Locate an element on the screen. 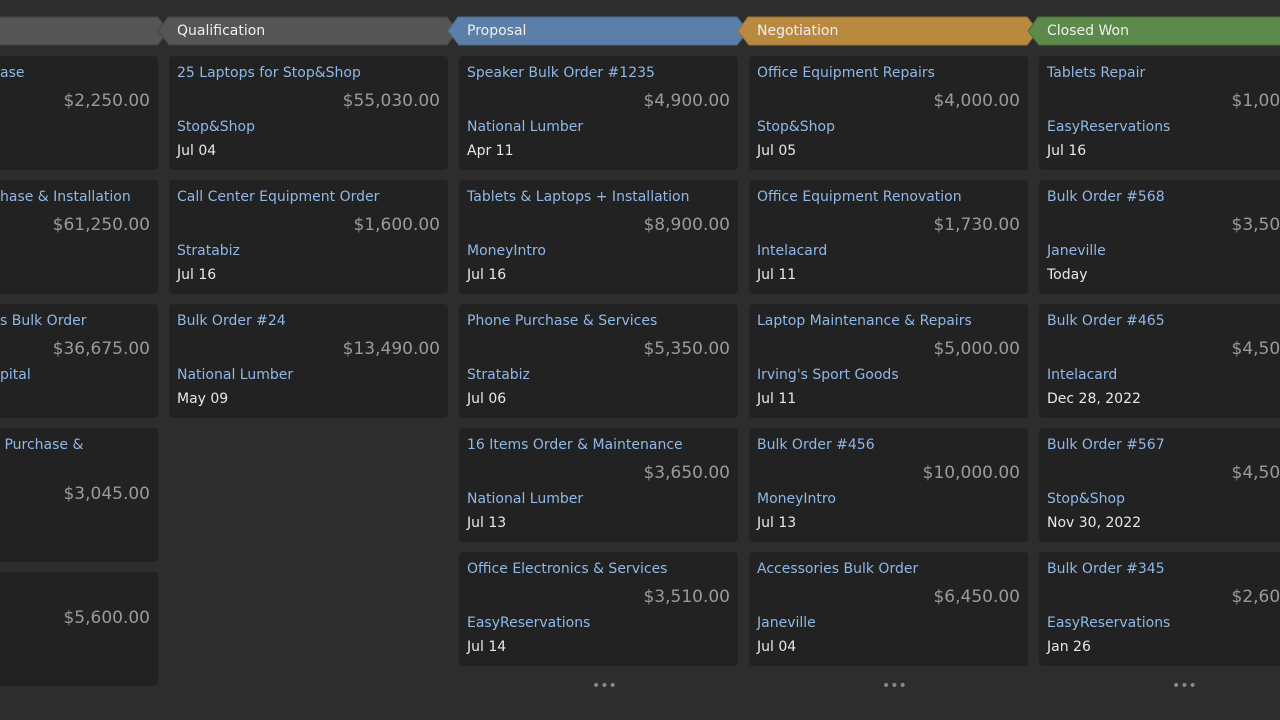 This screenshot has width=1280, height=720. deal-date: May 09 is located at coordinates (203, 399).